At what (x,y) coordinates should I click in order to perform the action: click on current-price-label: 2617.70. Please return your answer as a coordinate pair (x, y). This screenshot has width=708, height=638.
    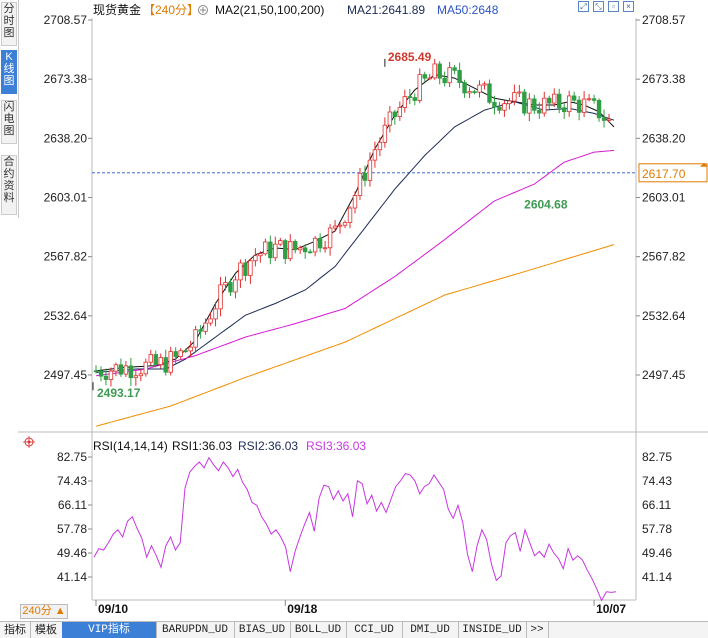
    Looking at the image, I should click on (664, 174).